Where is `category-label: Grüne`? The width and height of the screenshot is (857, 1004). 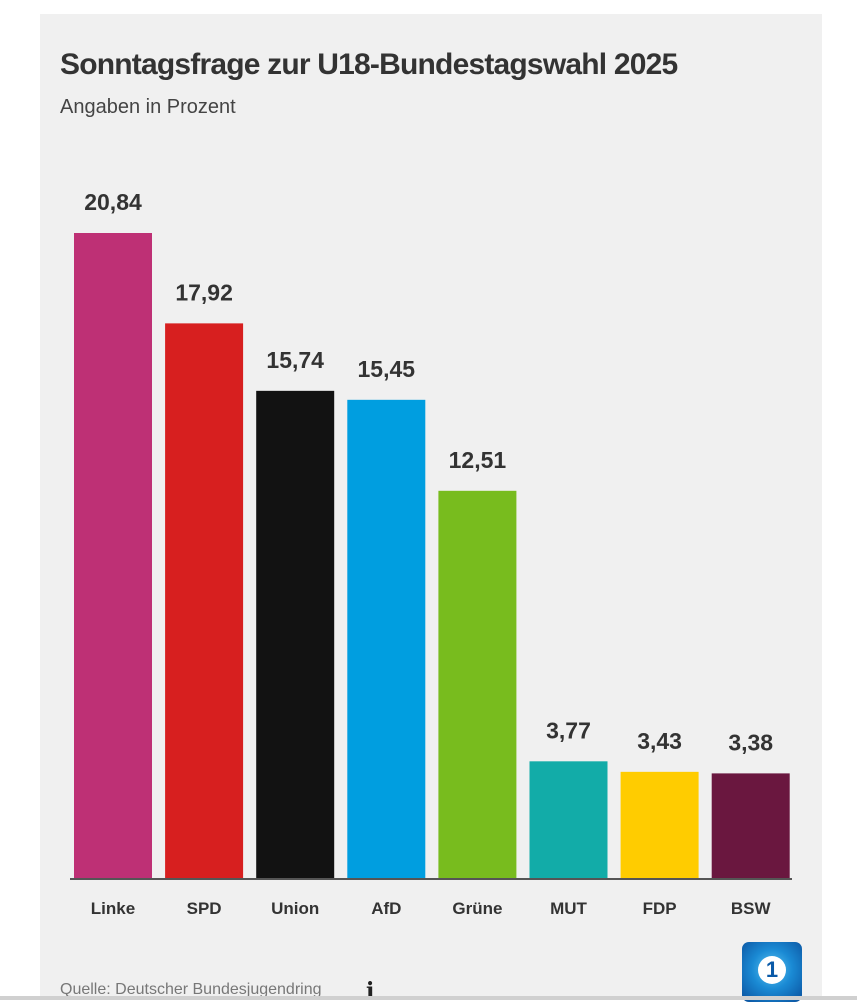
category-label: Grüne is located at coordinates (477, 908).